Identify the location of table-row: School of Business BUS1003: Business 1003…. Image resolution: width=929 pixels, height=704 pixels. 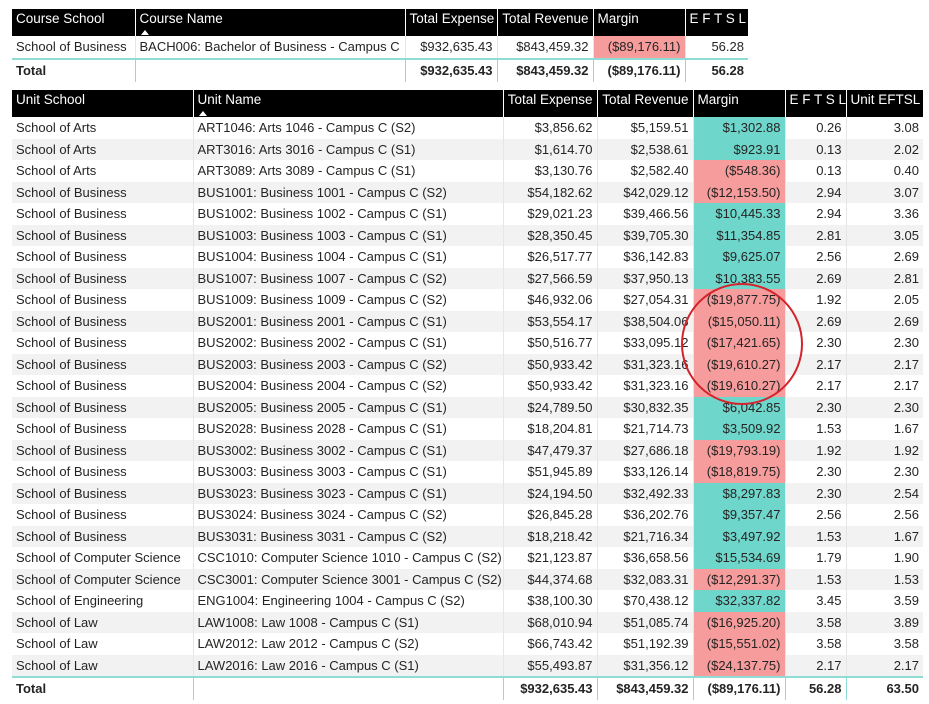
(467, 235).